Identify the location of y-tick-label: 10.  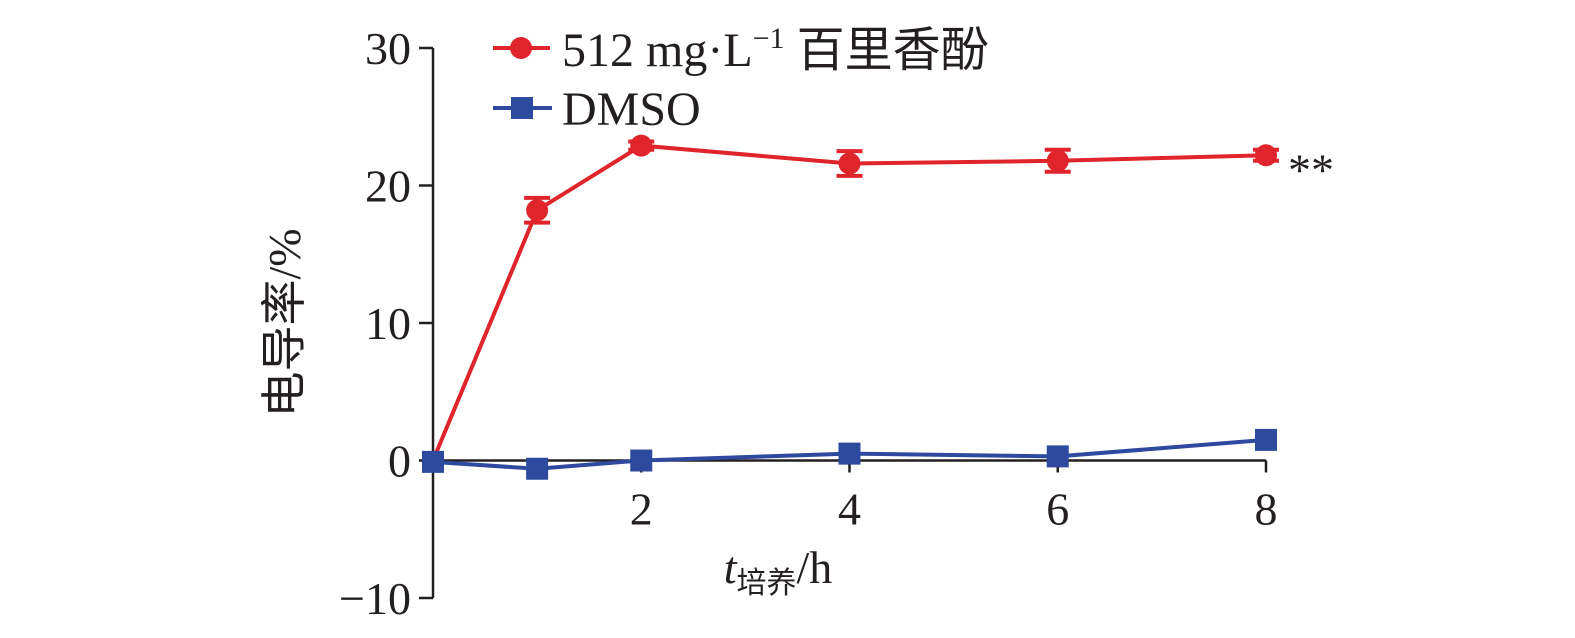
(388, 323).